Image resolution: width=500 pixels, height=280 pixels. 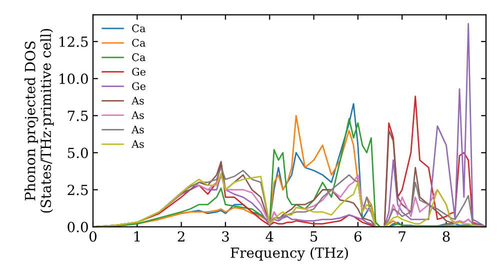 I want to click on y-tick-label: 7.5, so click(x=78, y=116).